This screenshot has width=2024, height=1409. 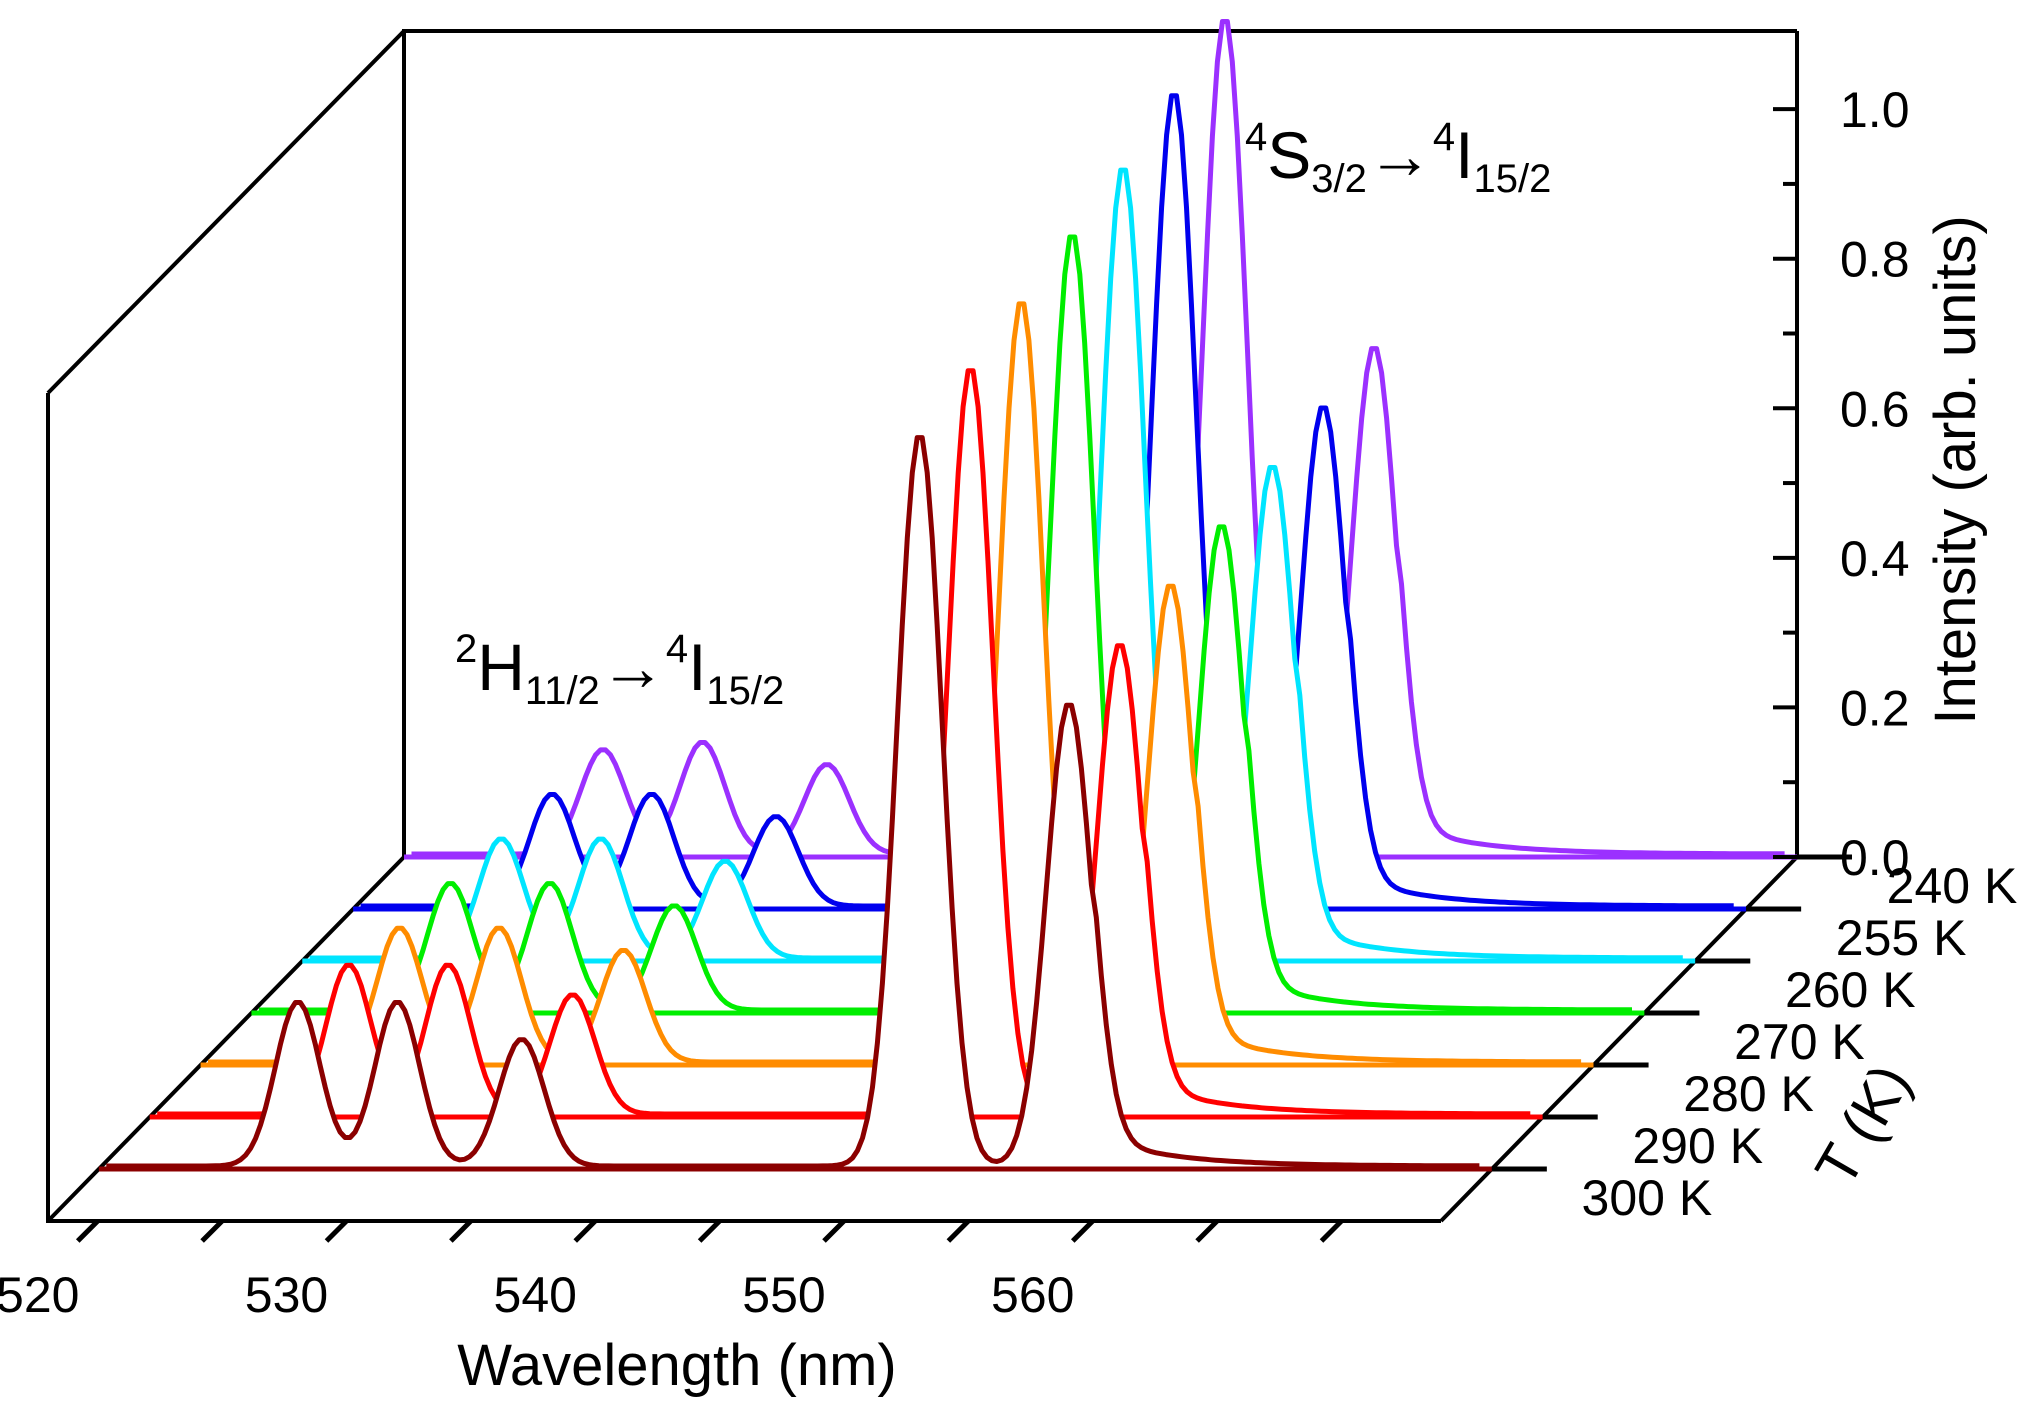 I want to click on y-tick-label: 0.8, so click(x=1875, y=260).